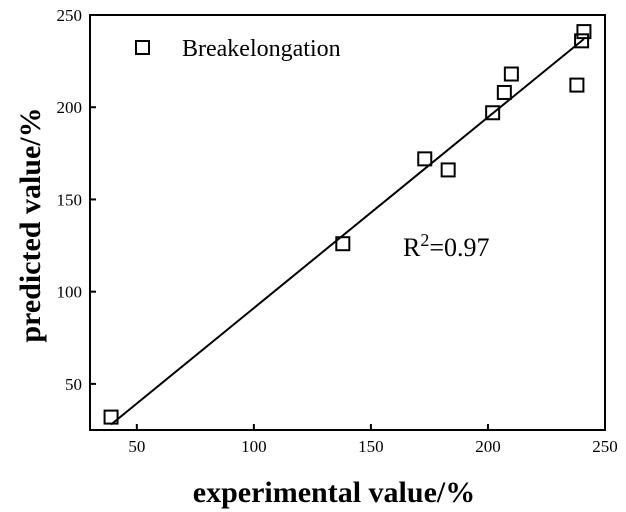 The height and width of the screenshot is (512, 626). What do you see at coordinates (70, 292) in the screenshot?
I see `y-tick-label: 100` at bounding box center [70, 292].